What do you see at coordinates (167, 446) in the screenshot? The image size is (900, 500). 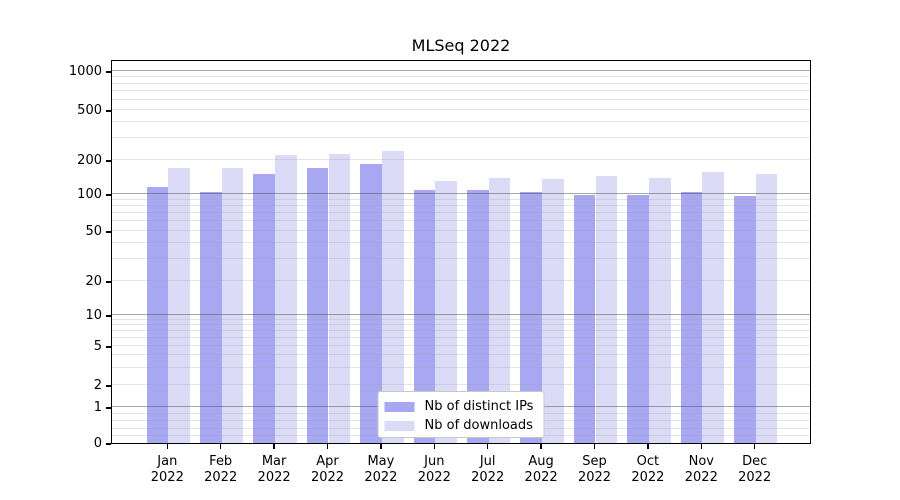 I see `x-tick-mark-jan` at bounding box center [167, 446].